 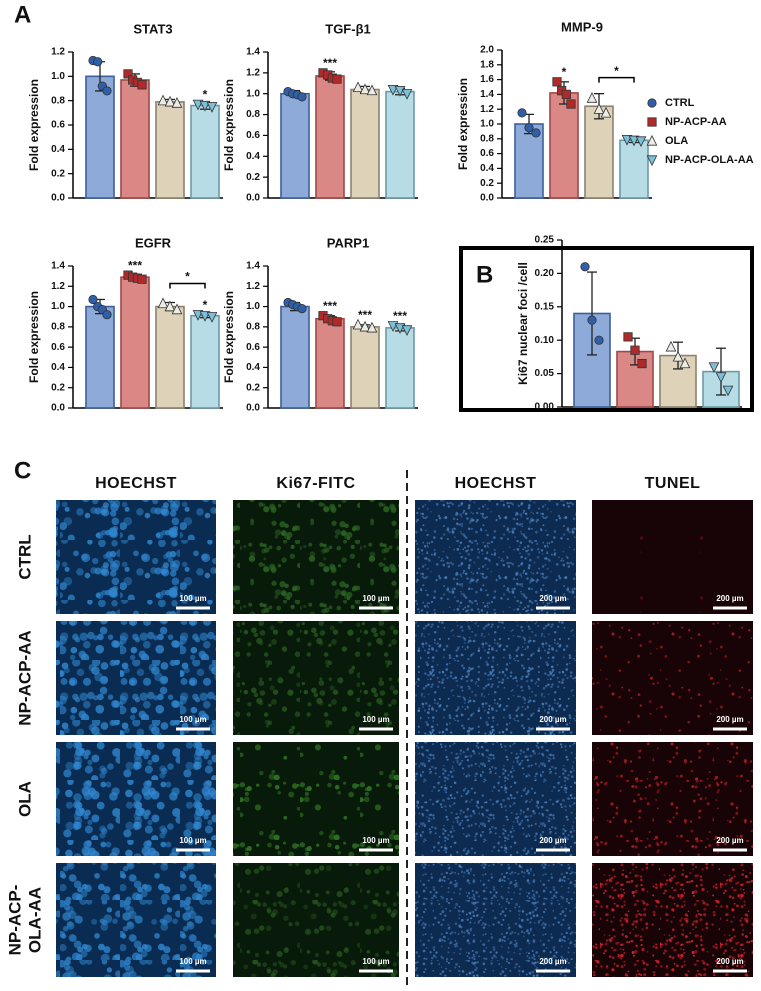 I want to click on bracket-label: *, so click(x=187, y=277).